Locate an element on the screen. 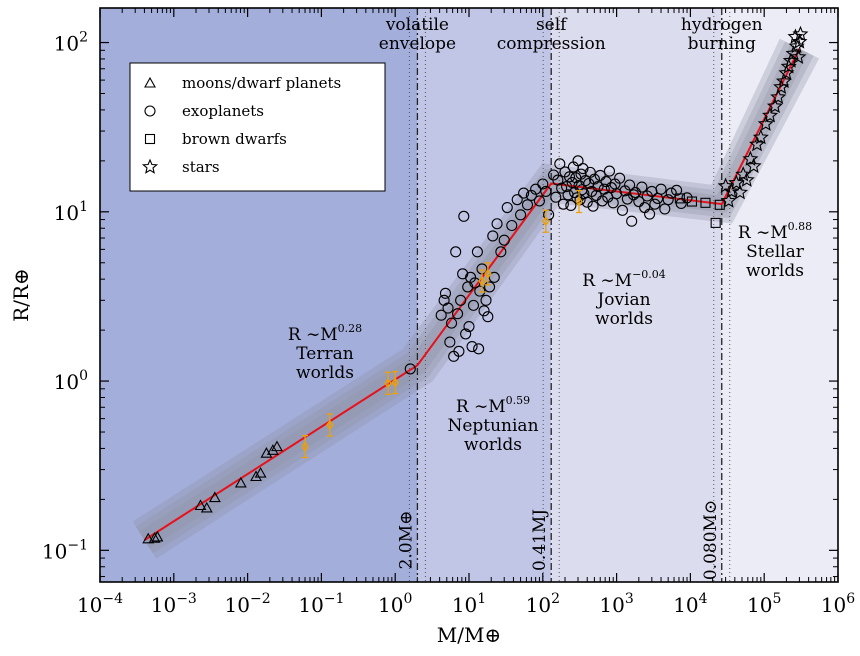 The image size is (860, 656). x-tick-label: 10¹ is located at coordinates (469, 604).